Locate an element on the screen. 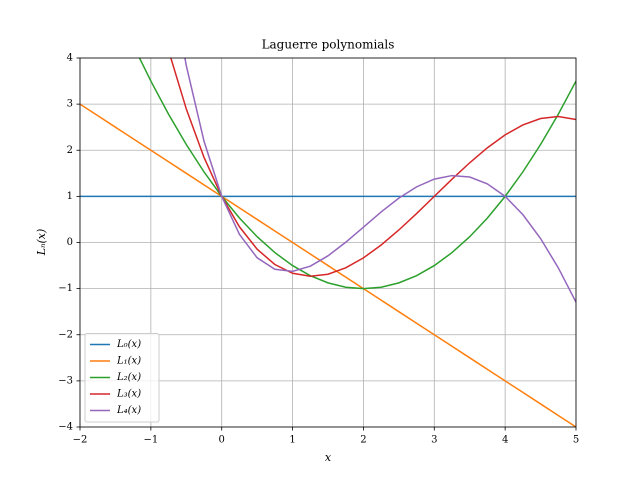  x-axis-label: x is located at coordinates (328, 457).